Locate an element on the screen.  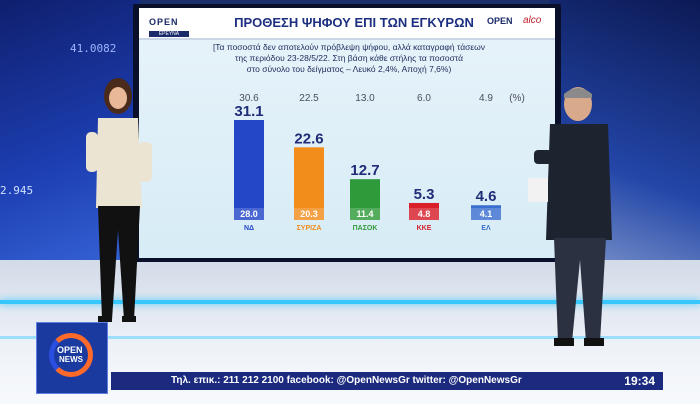
wall-number: 41.0082 is located at coordinates (93, 48).